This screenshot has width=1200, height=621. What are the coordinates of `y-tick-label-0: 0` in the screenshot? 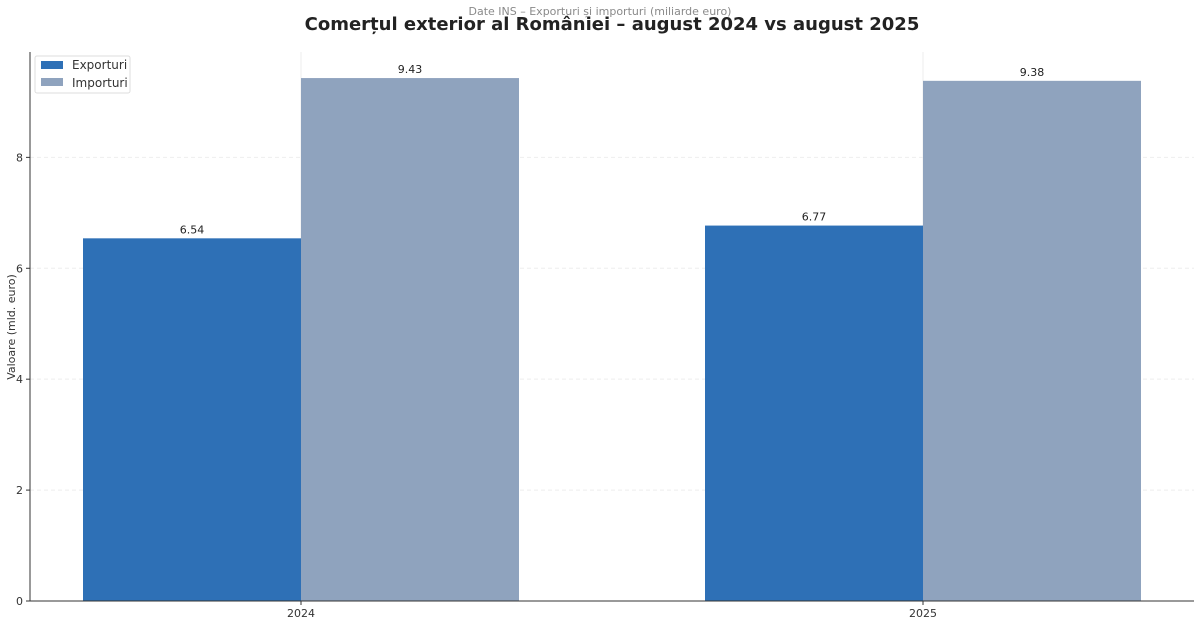 It's located at (19, 601).